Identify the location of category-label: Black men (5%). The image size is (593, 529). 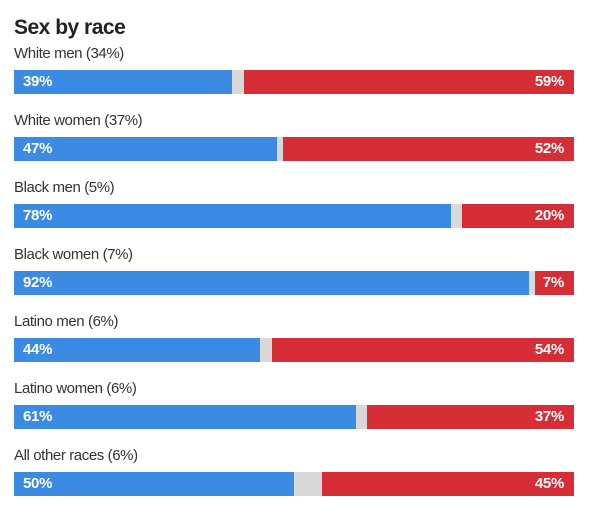
(64, 187).